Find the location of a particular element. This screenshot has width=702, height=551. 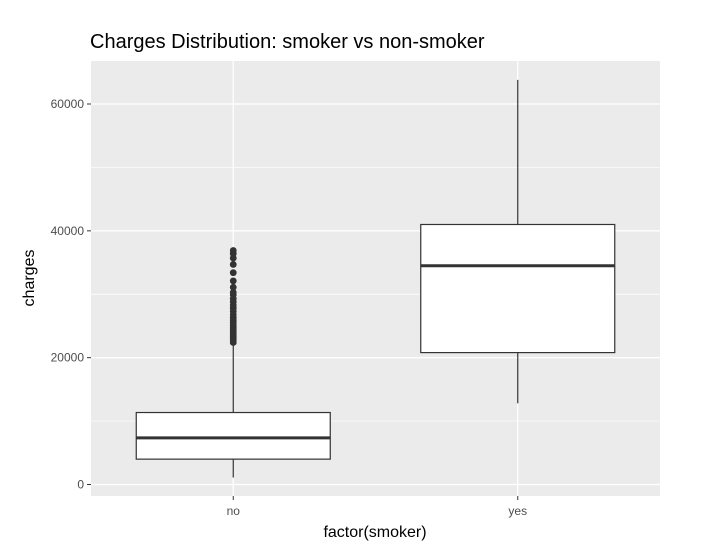

y-axis: 0 20000 40000 60000 is located at coordinates (71, 294).